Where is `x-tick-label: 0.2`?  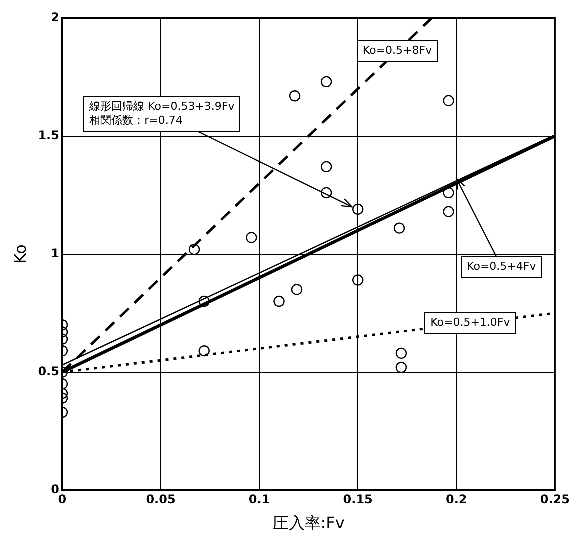
x-tick-label: 0.2 is located at coordinates (457, 499).